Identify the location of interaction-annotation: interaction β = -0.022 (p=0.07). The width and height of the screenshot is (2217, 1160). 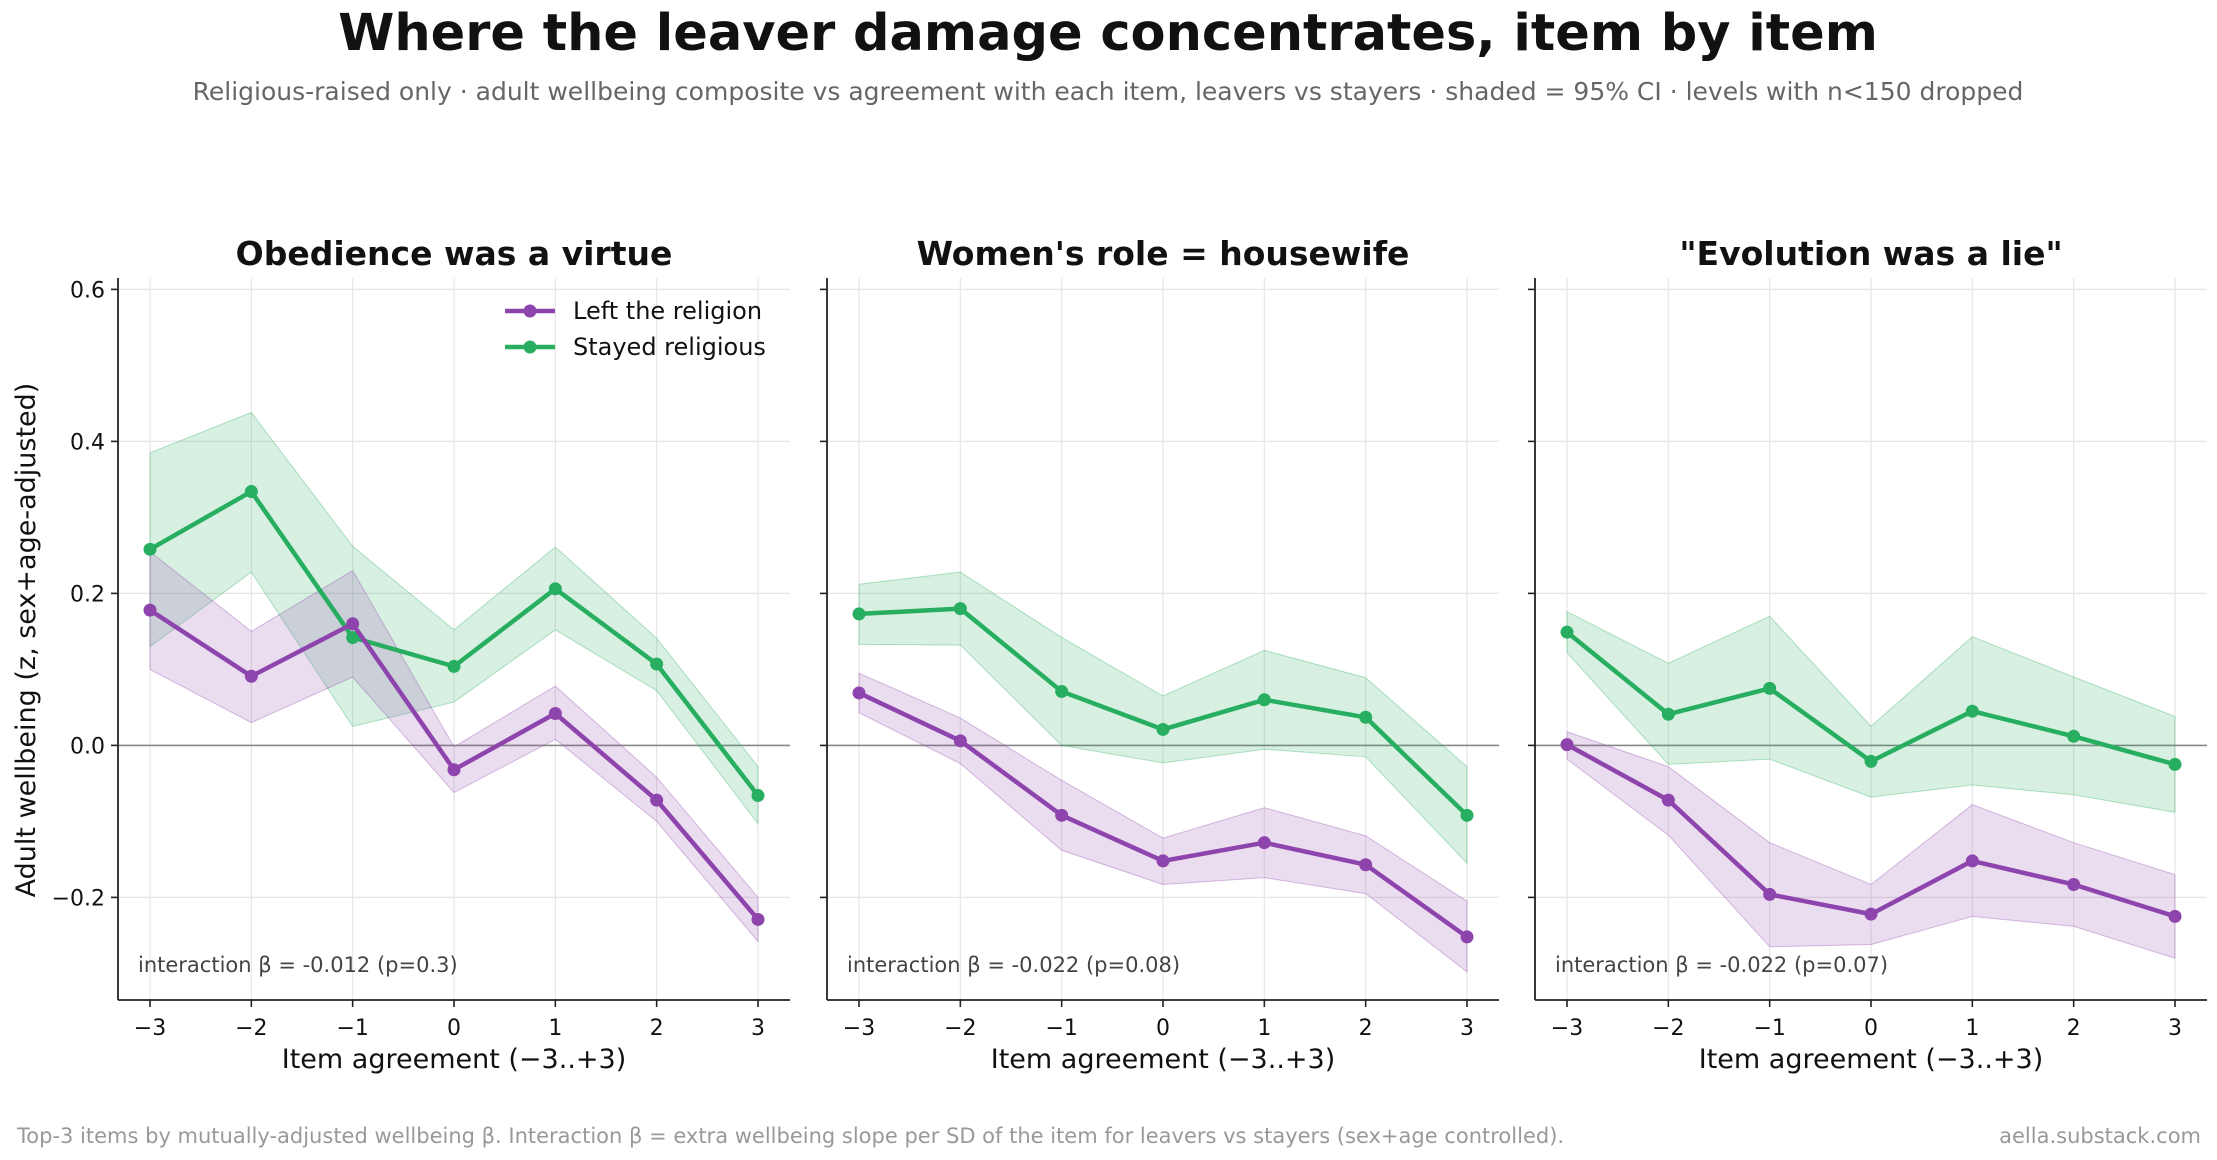
(1721, 965).